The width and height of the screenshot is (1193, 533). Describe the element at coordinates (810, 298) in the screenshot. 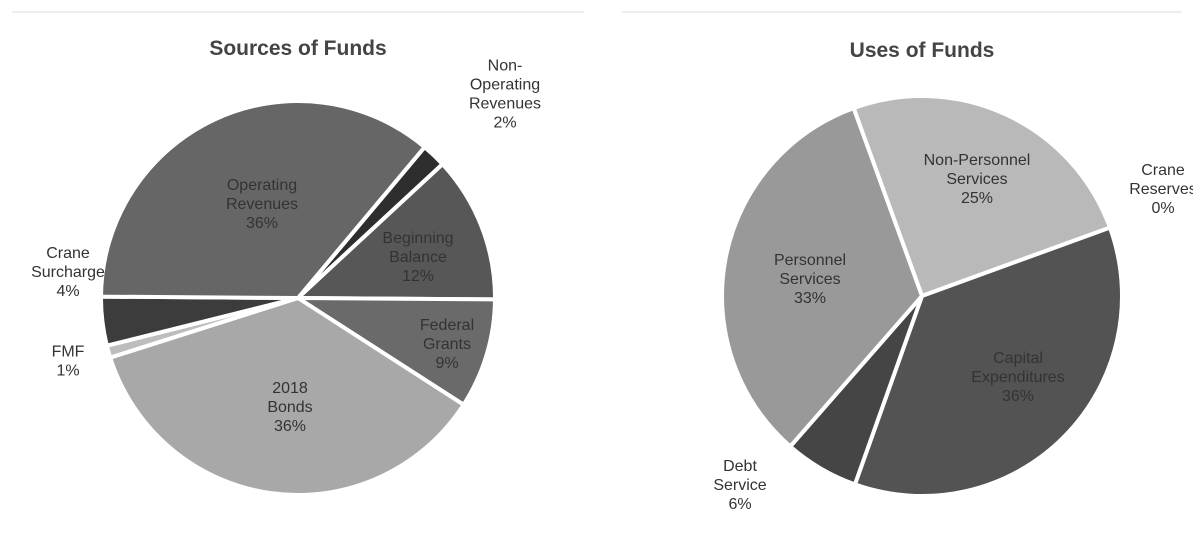

I see `slice-value: 33%` at that location.